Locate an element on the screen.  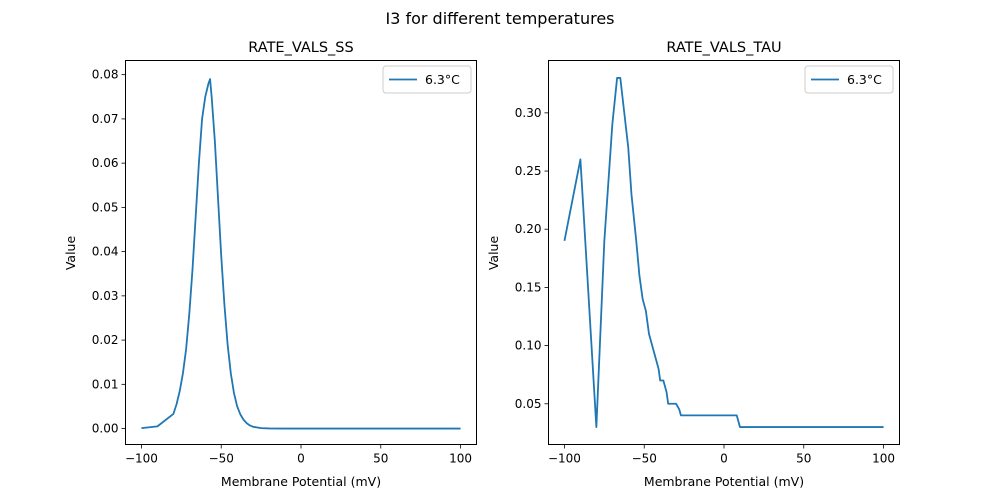
figure-suptitle: I3 for different temperatures is located at coordinates (499, 18).